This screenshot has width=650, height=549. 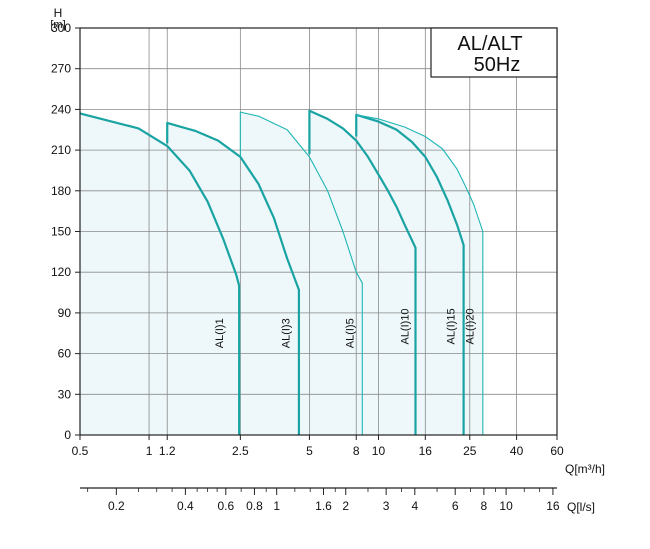 What do you see at coordinates (581, 507) in the screenshot?
I see `x2-axis-label: Q[l/s]` at bounding box center [581, 507].